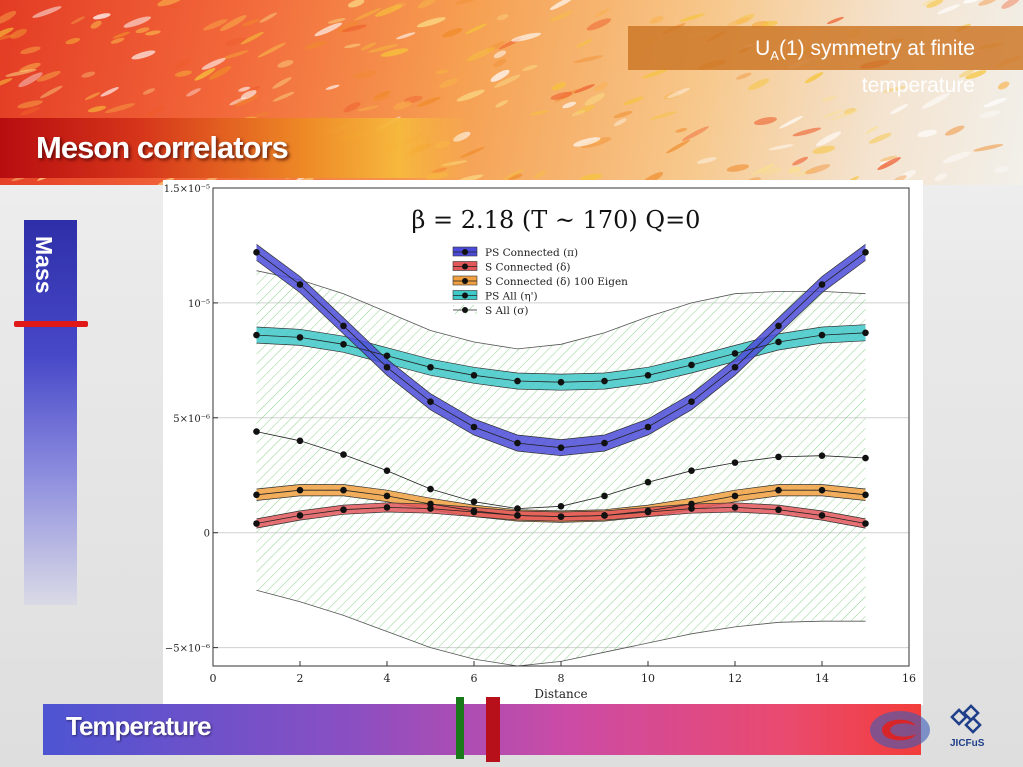  What do you see at coordinates (918, 86) in the screenshot?
I see `top-title-line2: temperature` at bounding box center [918, 86].